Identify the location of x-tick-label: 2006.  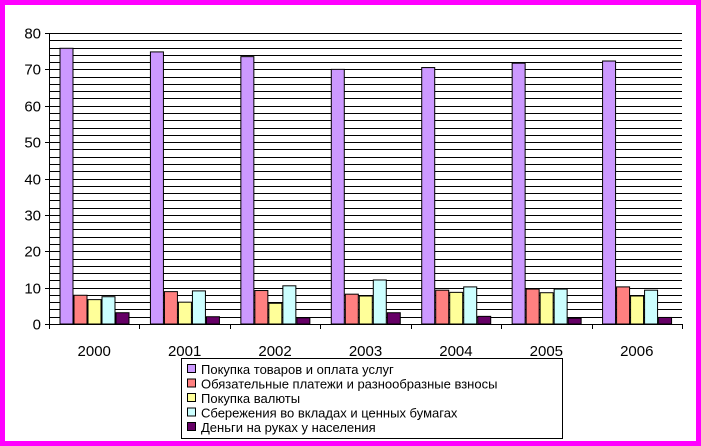
(636, 351).